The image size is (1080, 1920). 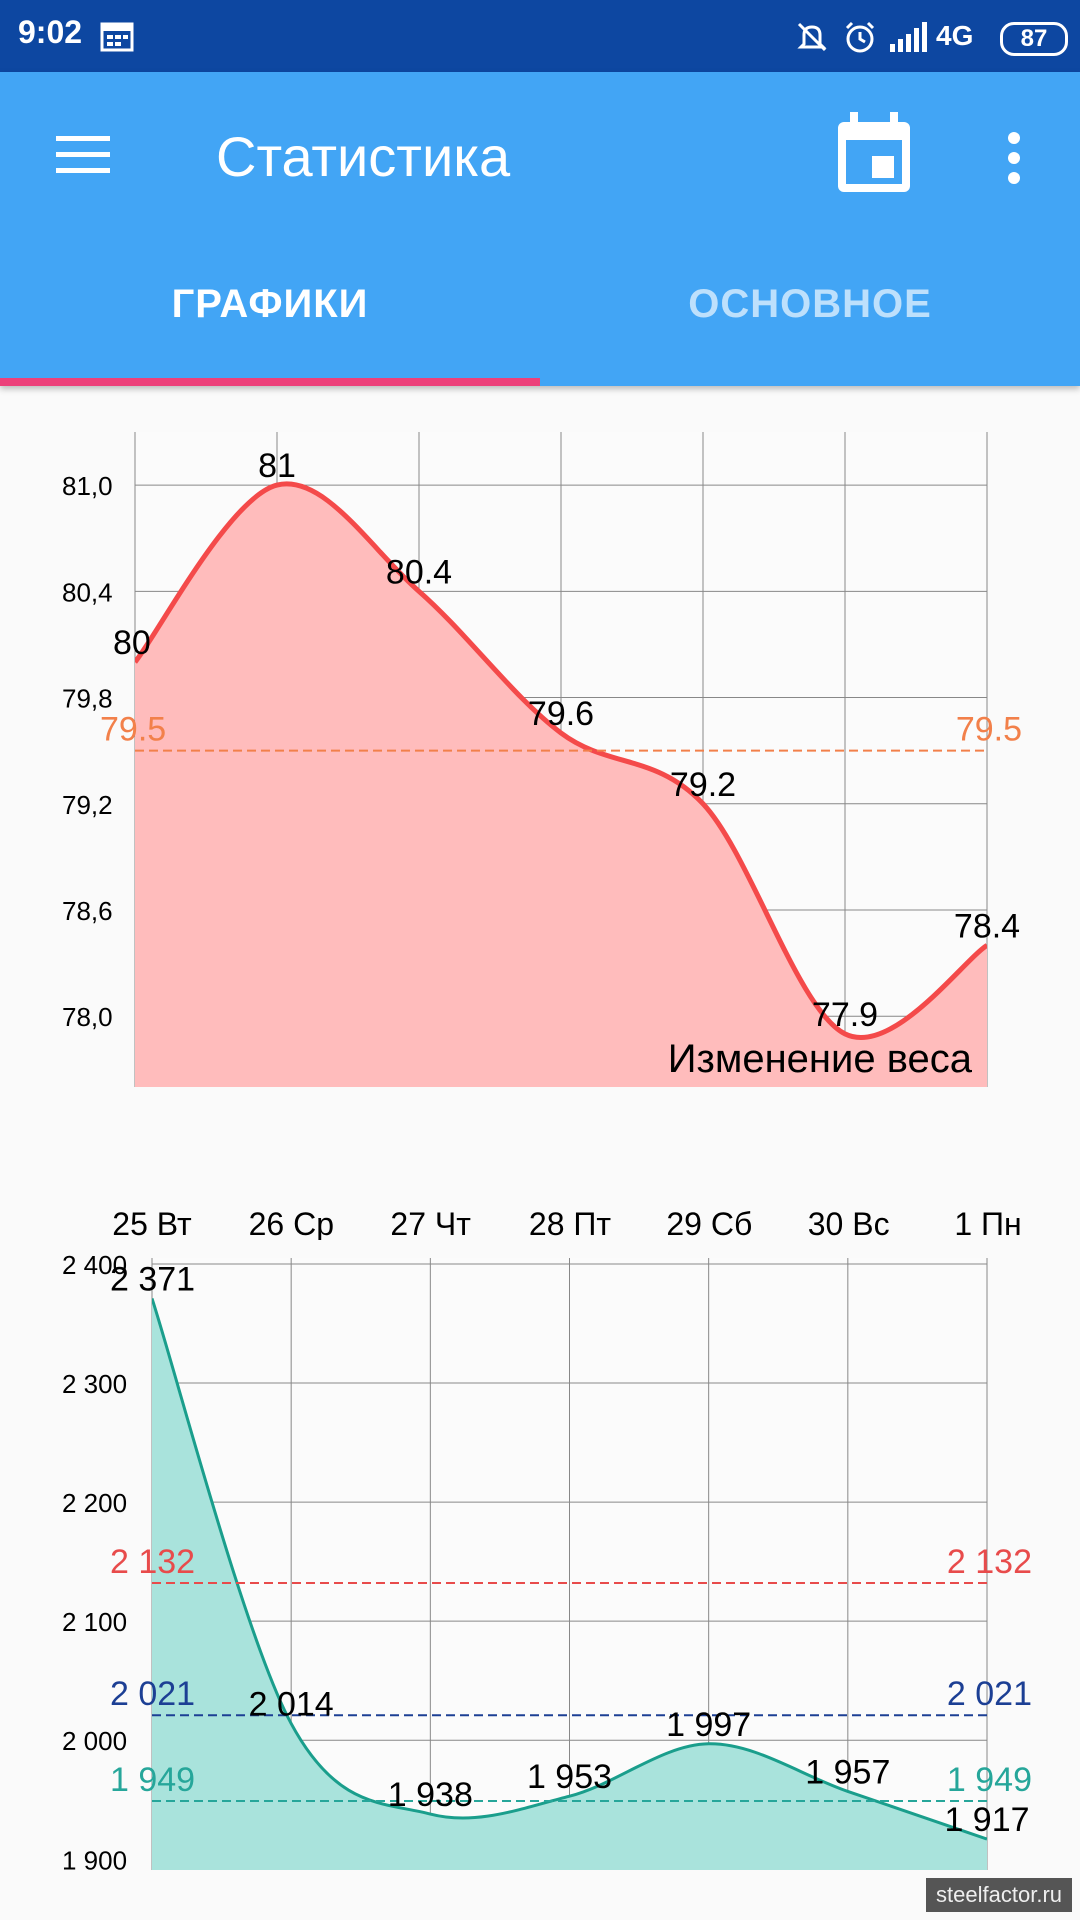 I want to click on calendar-notification-icon, so click(x=117, y=37).